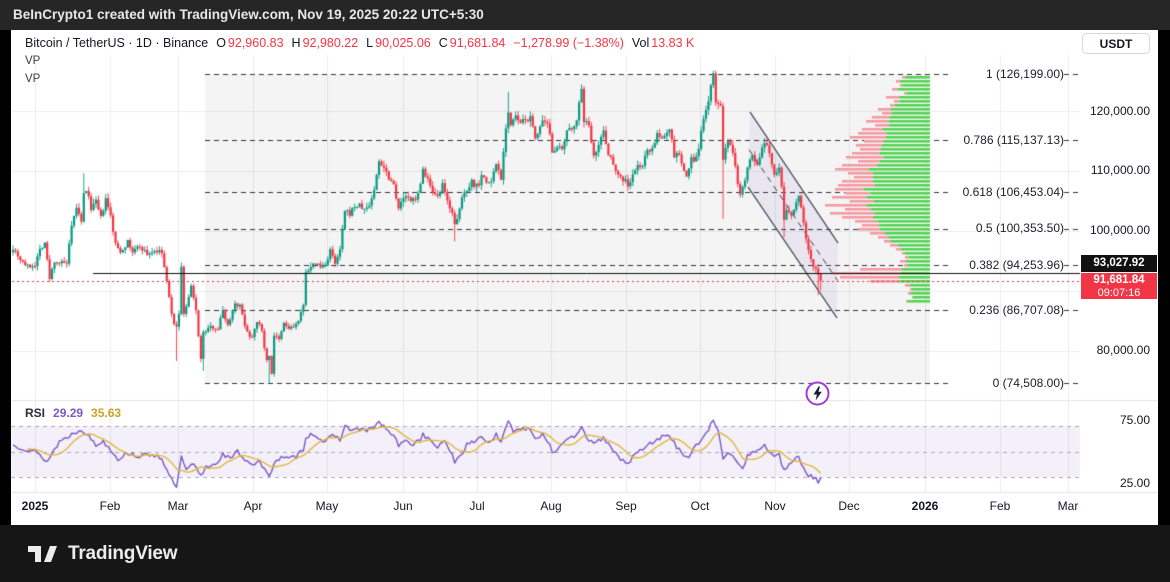 This screenshot has height=582, width=1170. Describe the element at coordinates (1013, 191) in the screenshot. I see `fib-label-0.618: 0.618 (106,453.04)` at that location.